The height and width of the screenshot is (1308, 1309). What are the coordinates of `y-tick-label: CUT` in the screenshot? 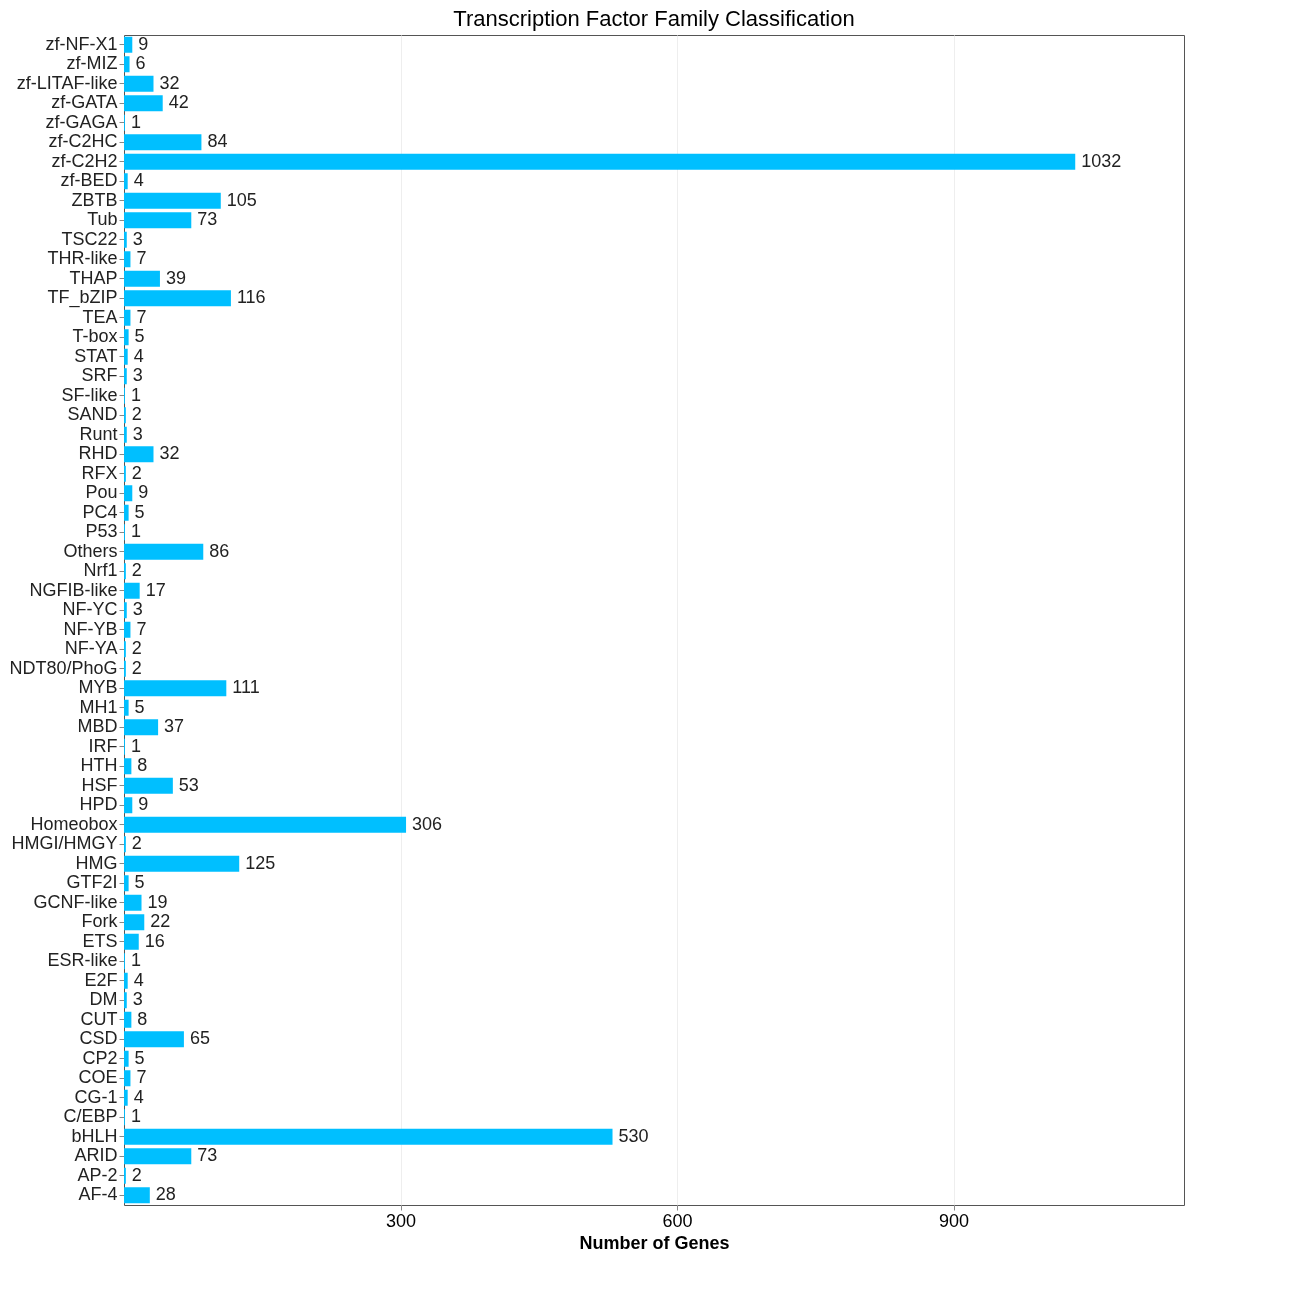 It's located at (99, 1018).